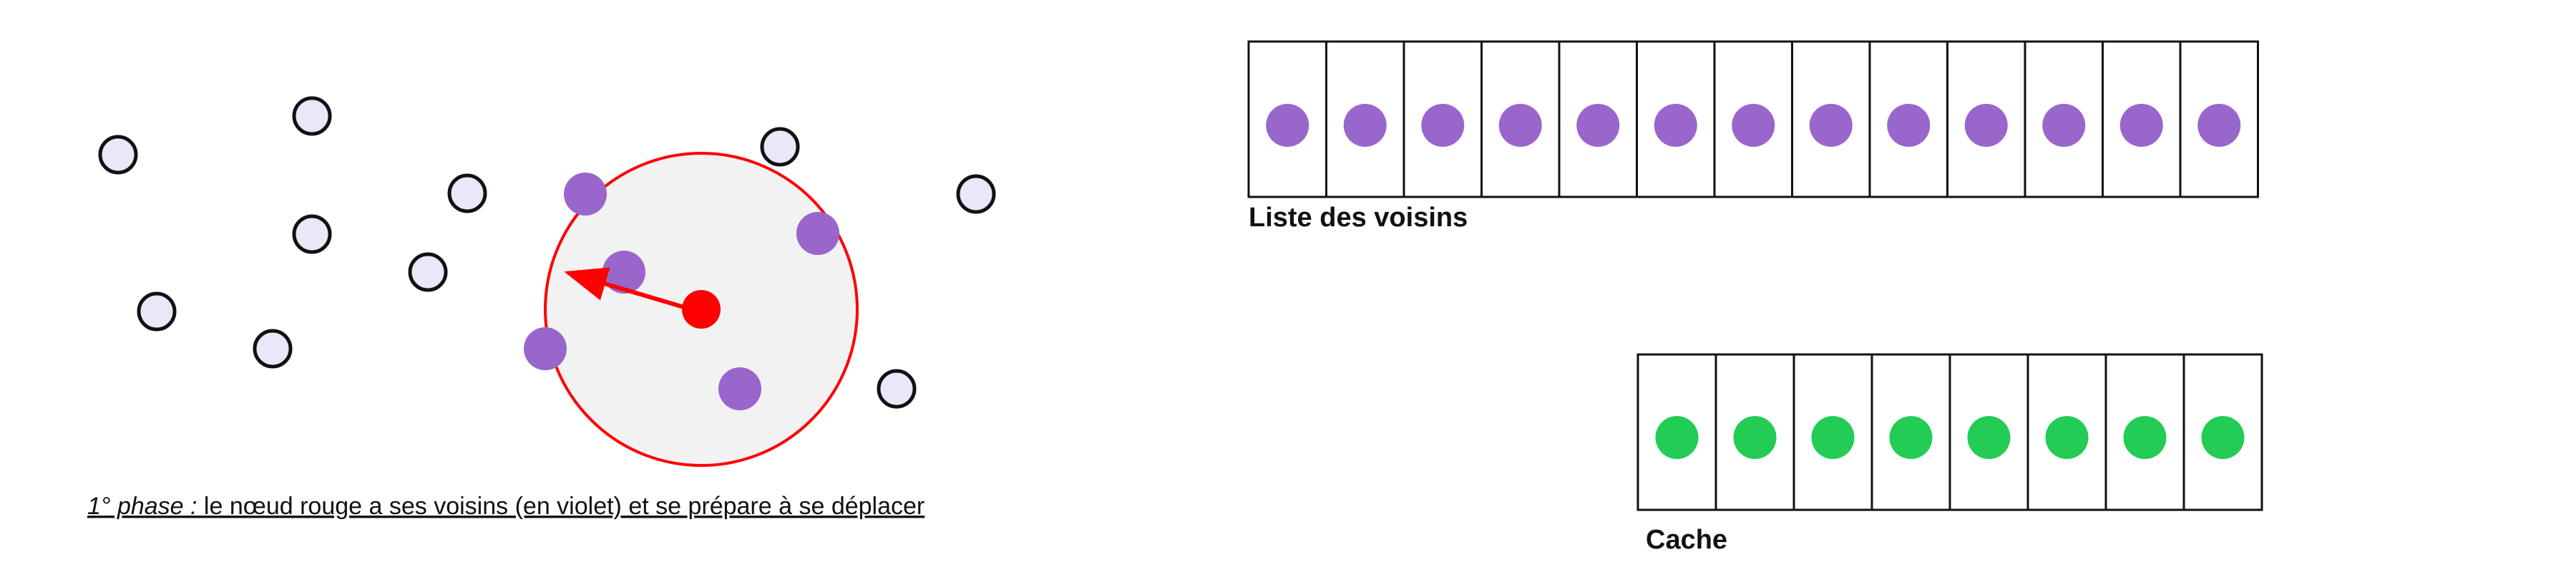  I want to click on neighbor-list-cells, so click(1753, 119).